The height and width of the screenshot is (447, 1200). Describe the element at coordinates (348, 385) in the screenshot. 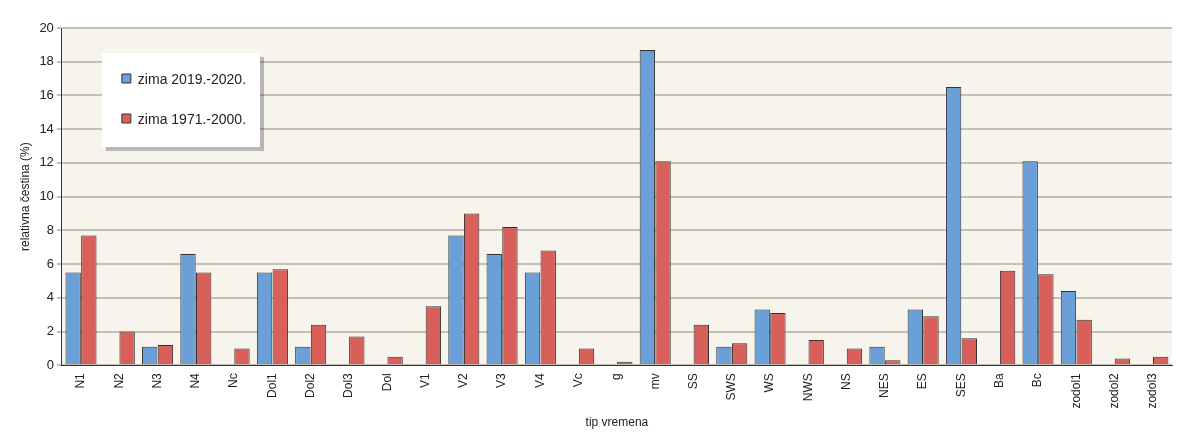

I see `x-tick-label: Dol3` at that location.